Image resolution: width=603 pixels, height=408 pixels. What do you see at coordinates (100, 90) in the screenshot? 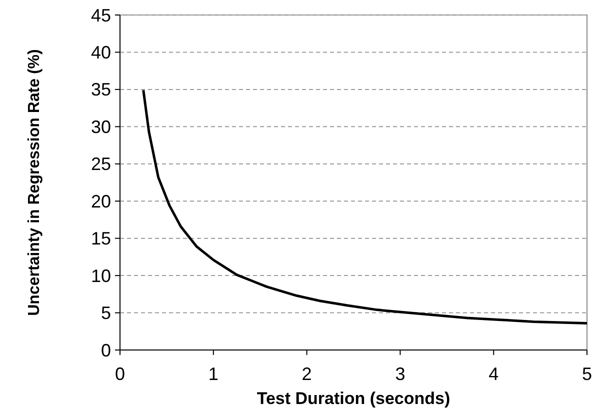
I see `y-tick-label: 35` at bounding box center [100, 90].